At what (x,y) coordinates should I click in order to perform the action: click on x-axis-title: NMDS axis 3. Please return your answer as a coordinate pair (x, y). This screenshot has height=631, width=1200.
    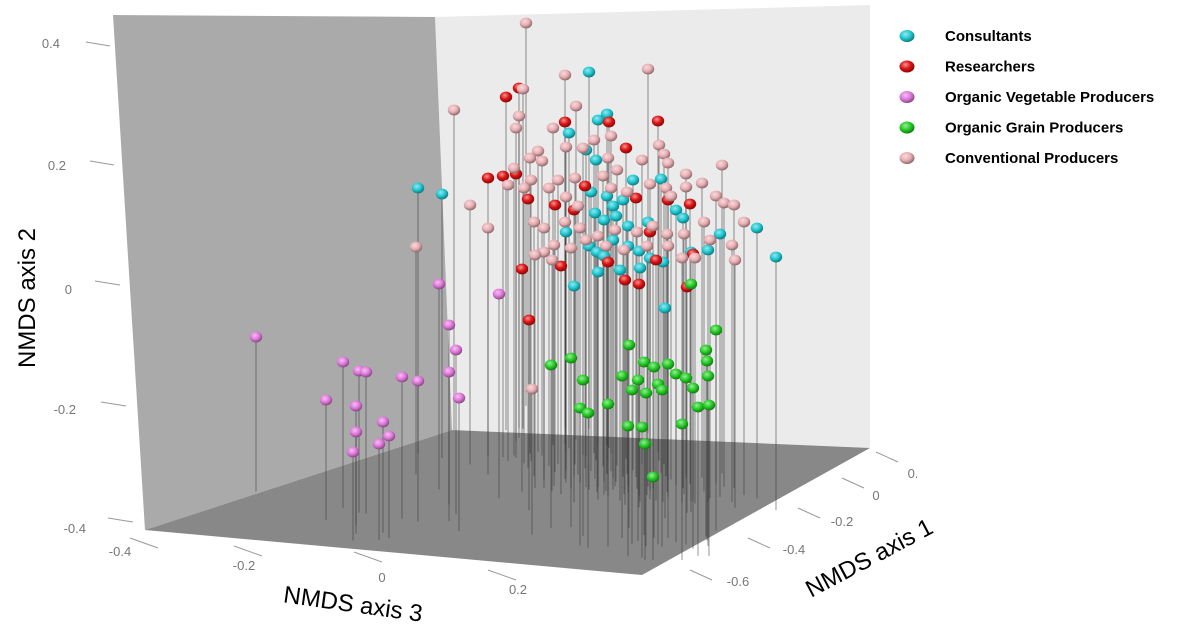
    Looking at the image, I should click on (353, 604).